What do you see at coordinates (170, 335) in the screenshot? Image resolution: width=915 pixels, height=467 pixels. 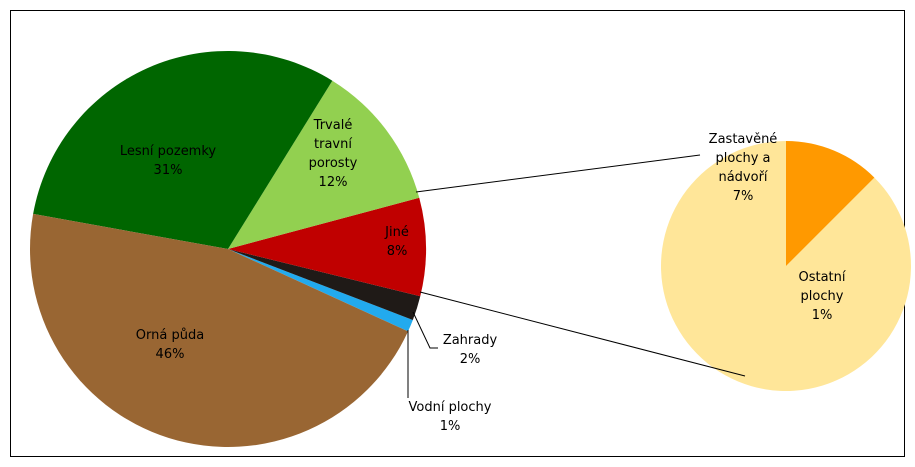 I see `label-line: Orná půda` at bounding box center [170, 335].